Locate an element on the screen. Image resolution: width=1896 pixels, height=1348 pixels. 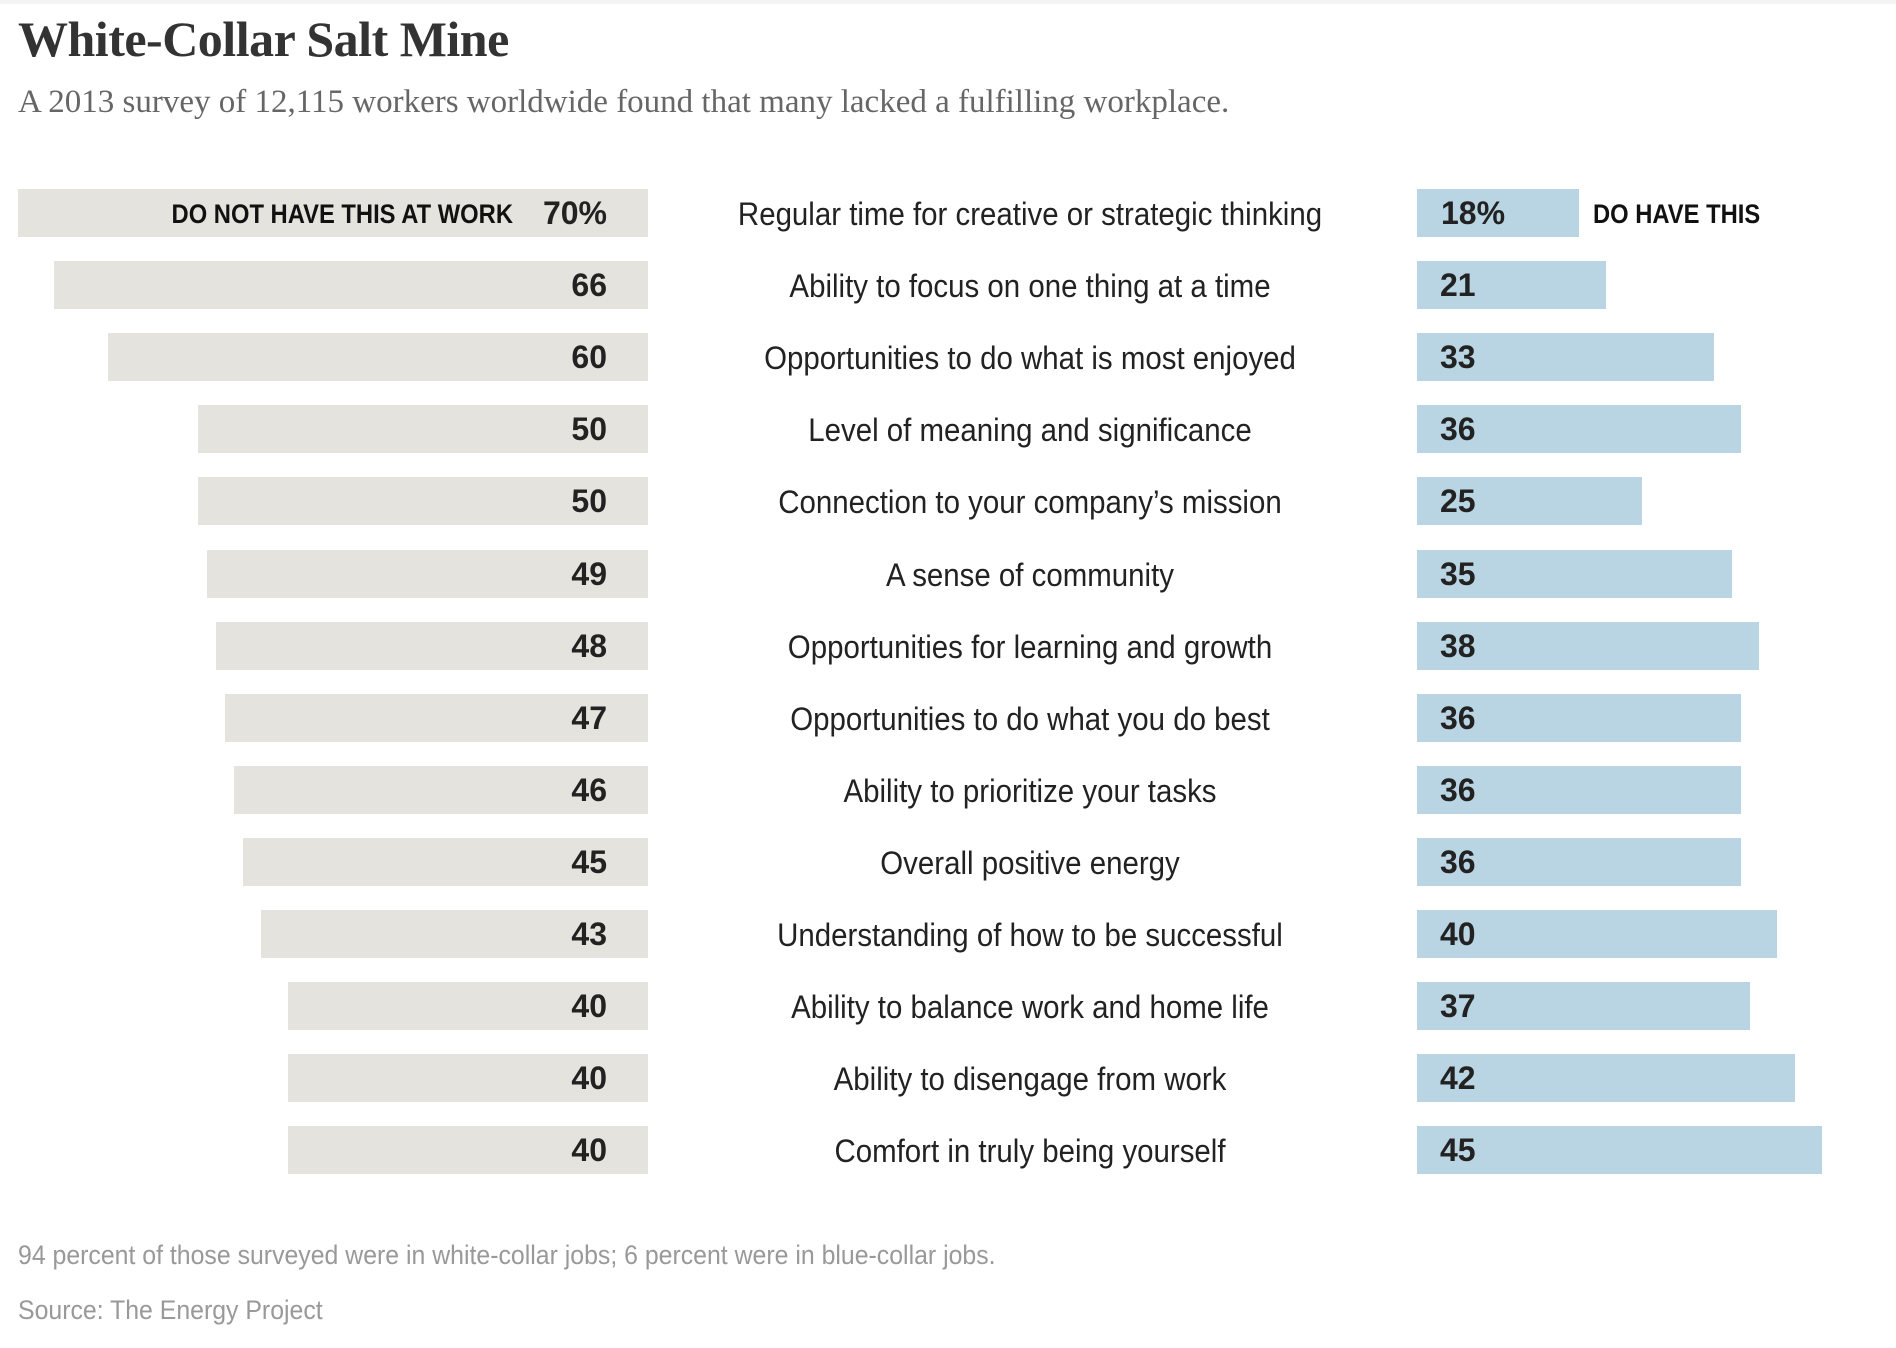
value-label-do-have: 42 is located at coordinates (1458, 1078).